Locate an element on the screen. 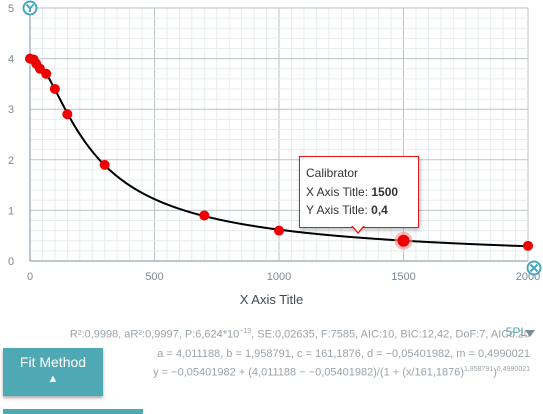 The height and width of the screenshot is (414, 543). x-icon-glyph is located at coordinates (534, 268).